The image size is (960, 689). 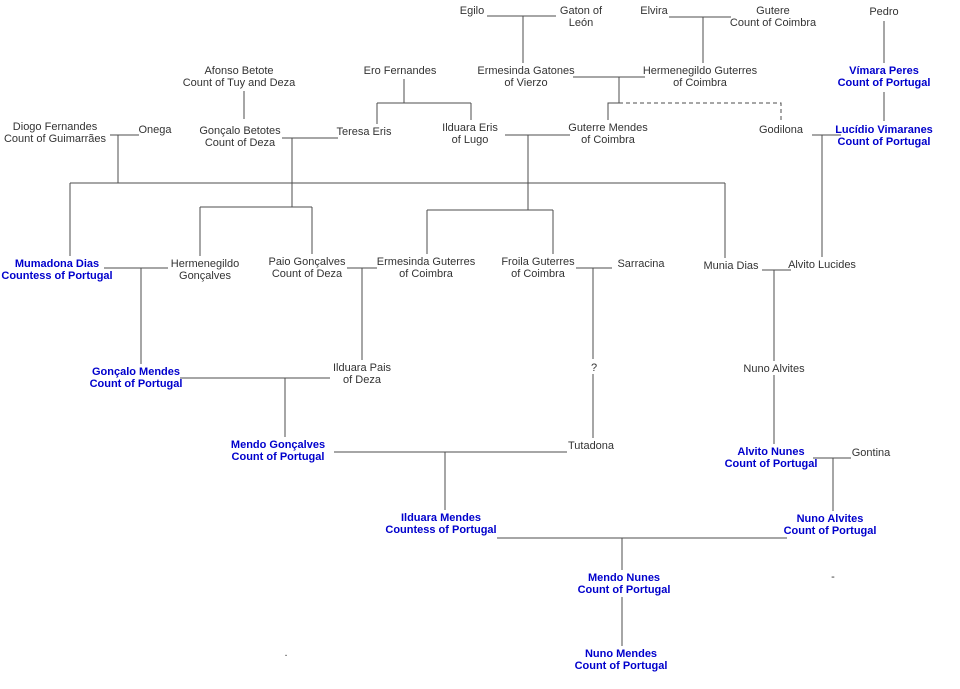 What do you see at coordinates (621, 654) in the screenshot?
I see `person-name: Nuno Mendes` at bounding box center [621, 654].